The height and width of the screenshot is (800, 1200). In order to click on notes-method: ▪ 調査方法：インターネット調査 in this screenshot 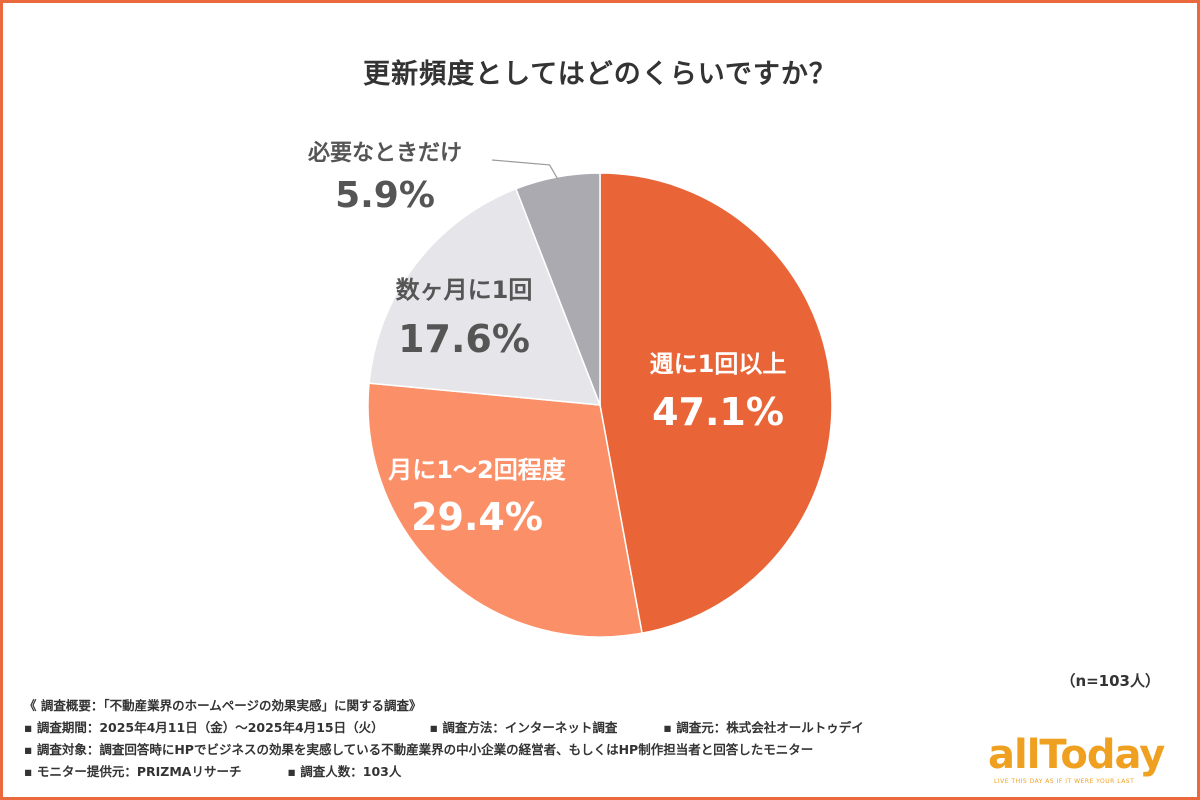, I will do `click(523, 727)`.